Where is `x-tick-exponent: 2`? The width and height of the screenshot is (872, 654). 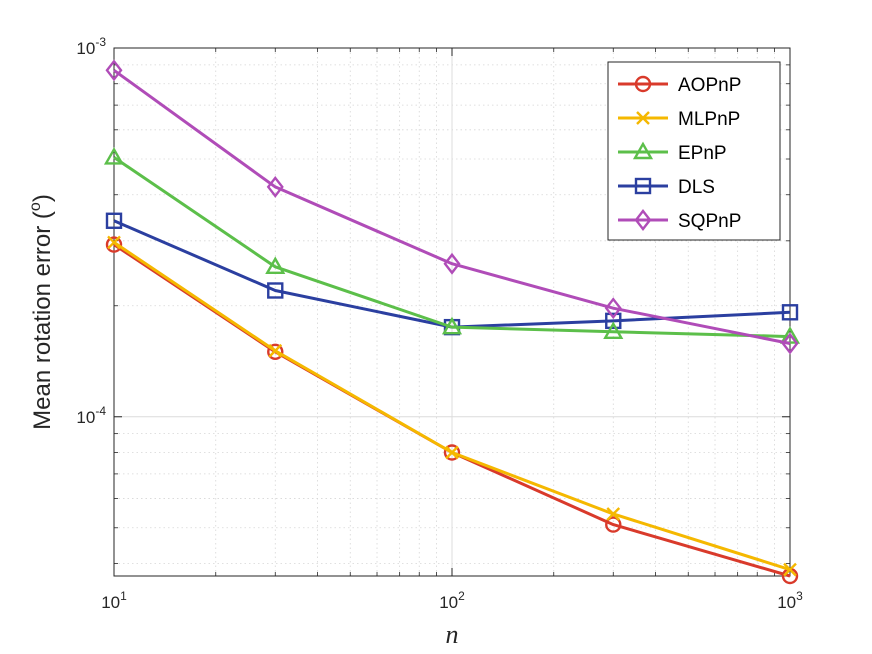
x-tick-exponent: 2 is located at coordinates (461, 596).